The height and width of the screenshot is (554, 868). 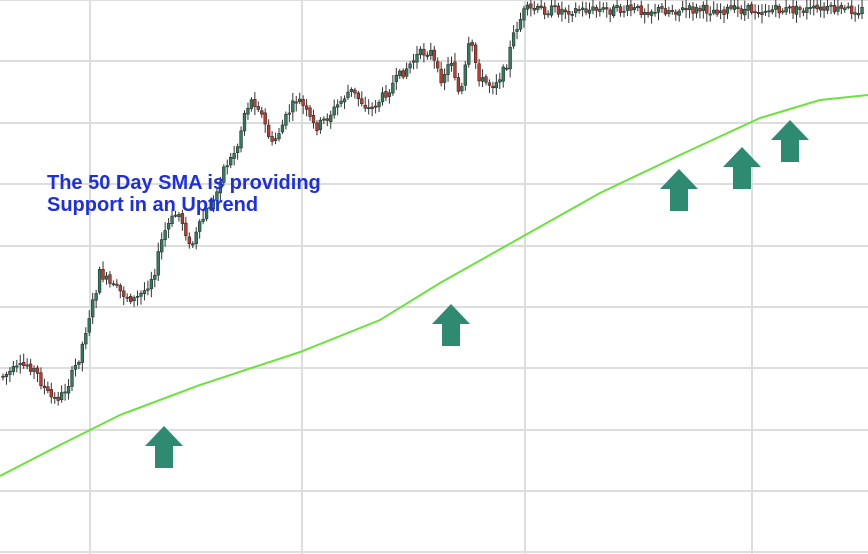 I want to click on support-arrow, so click(x=164, y=447).